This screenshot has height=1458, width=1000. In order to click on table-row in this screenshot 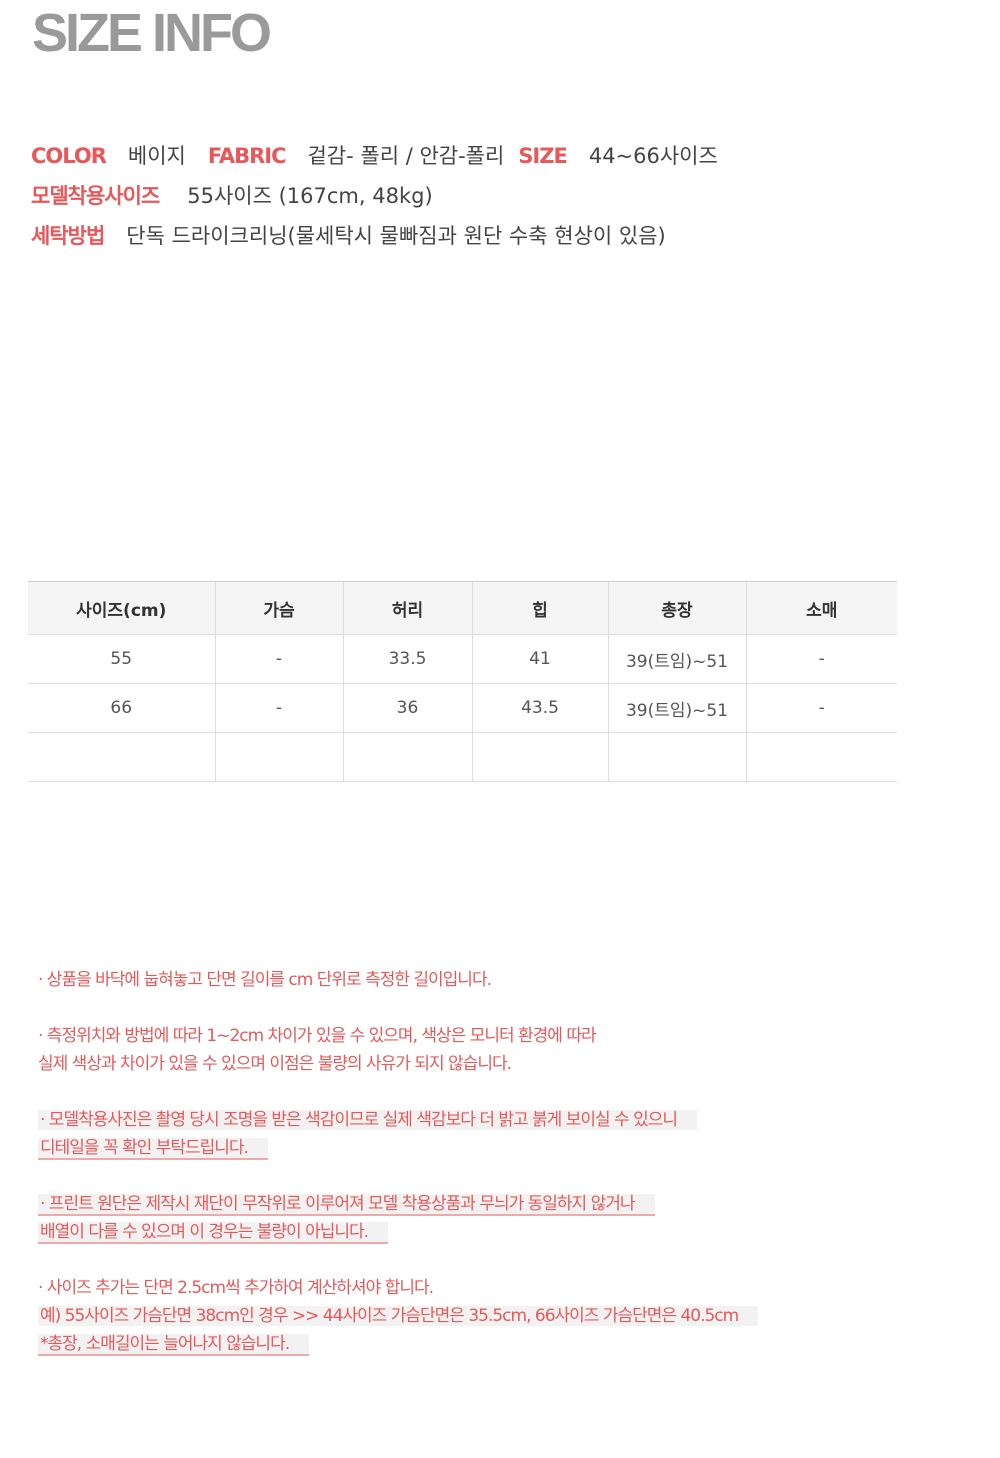, I will do `click(462, 757)`.